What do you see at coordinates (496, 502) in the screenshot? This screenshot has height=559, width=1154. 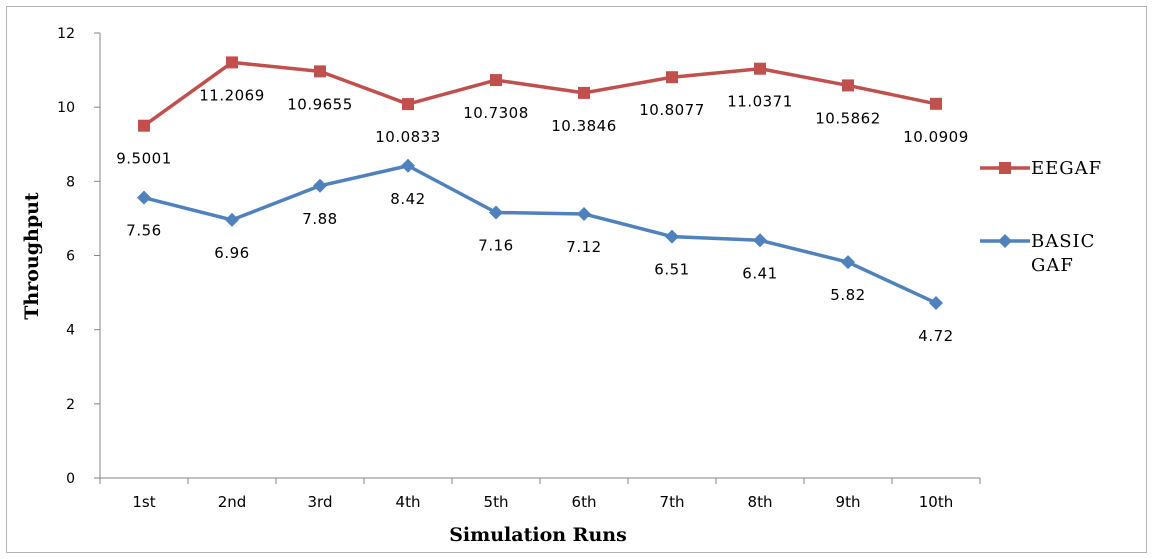 I see `x-tick-label: 5th` at bounding box center [496, 502].